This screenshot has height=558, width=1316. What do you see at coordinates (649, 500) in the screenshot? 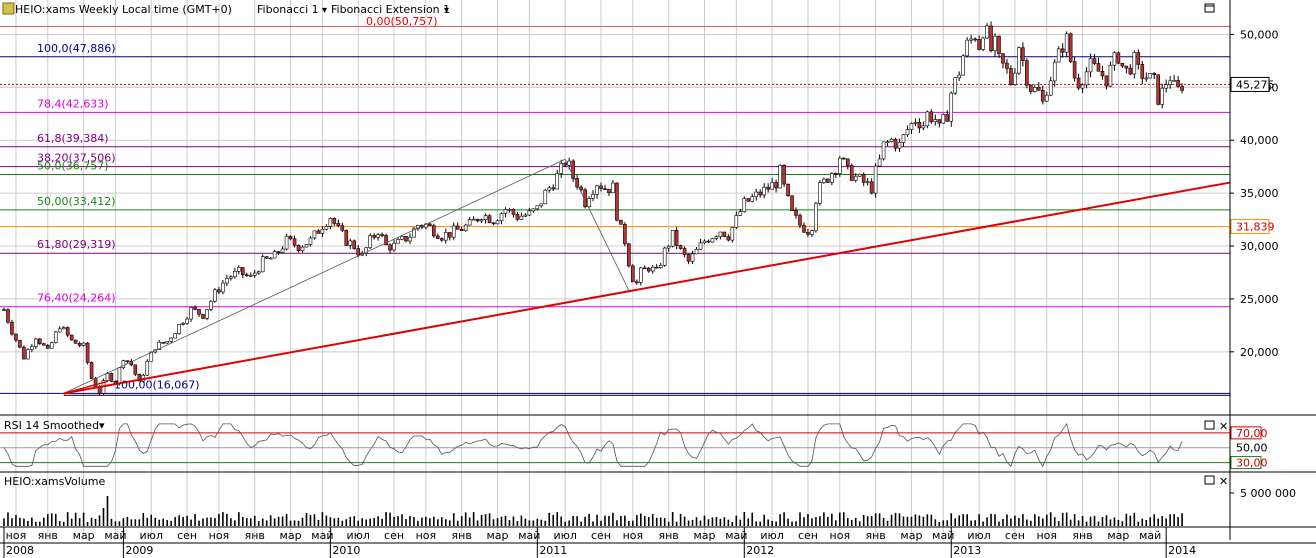
I see `volume-panel: HEIO:xamsVolume 5 000 000 ✕` at bounding box center [649, 500].